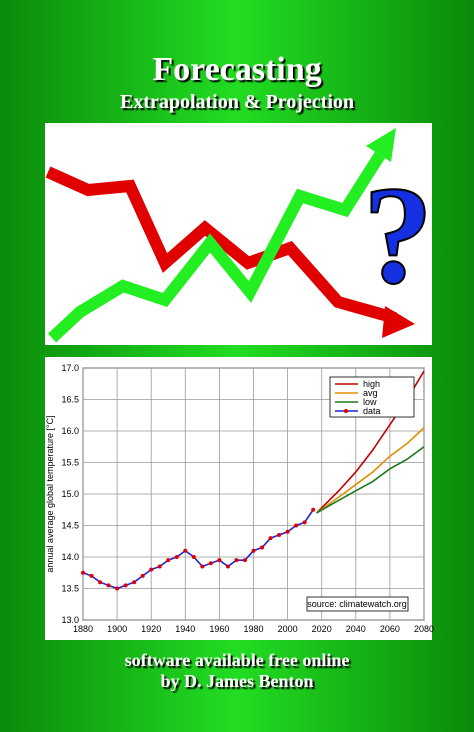 This screenshot has height=732, width=474. I want to click on y-tick-label: 14.5, so click(70, 526).